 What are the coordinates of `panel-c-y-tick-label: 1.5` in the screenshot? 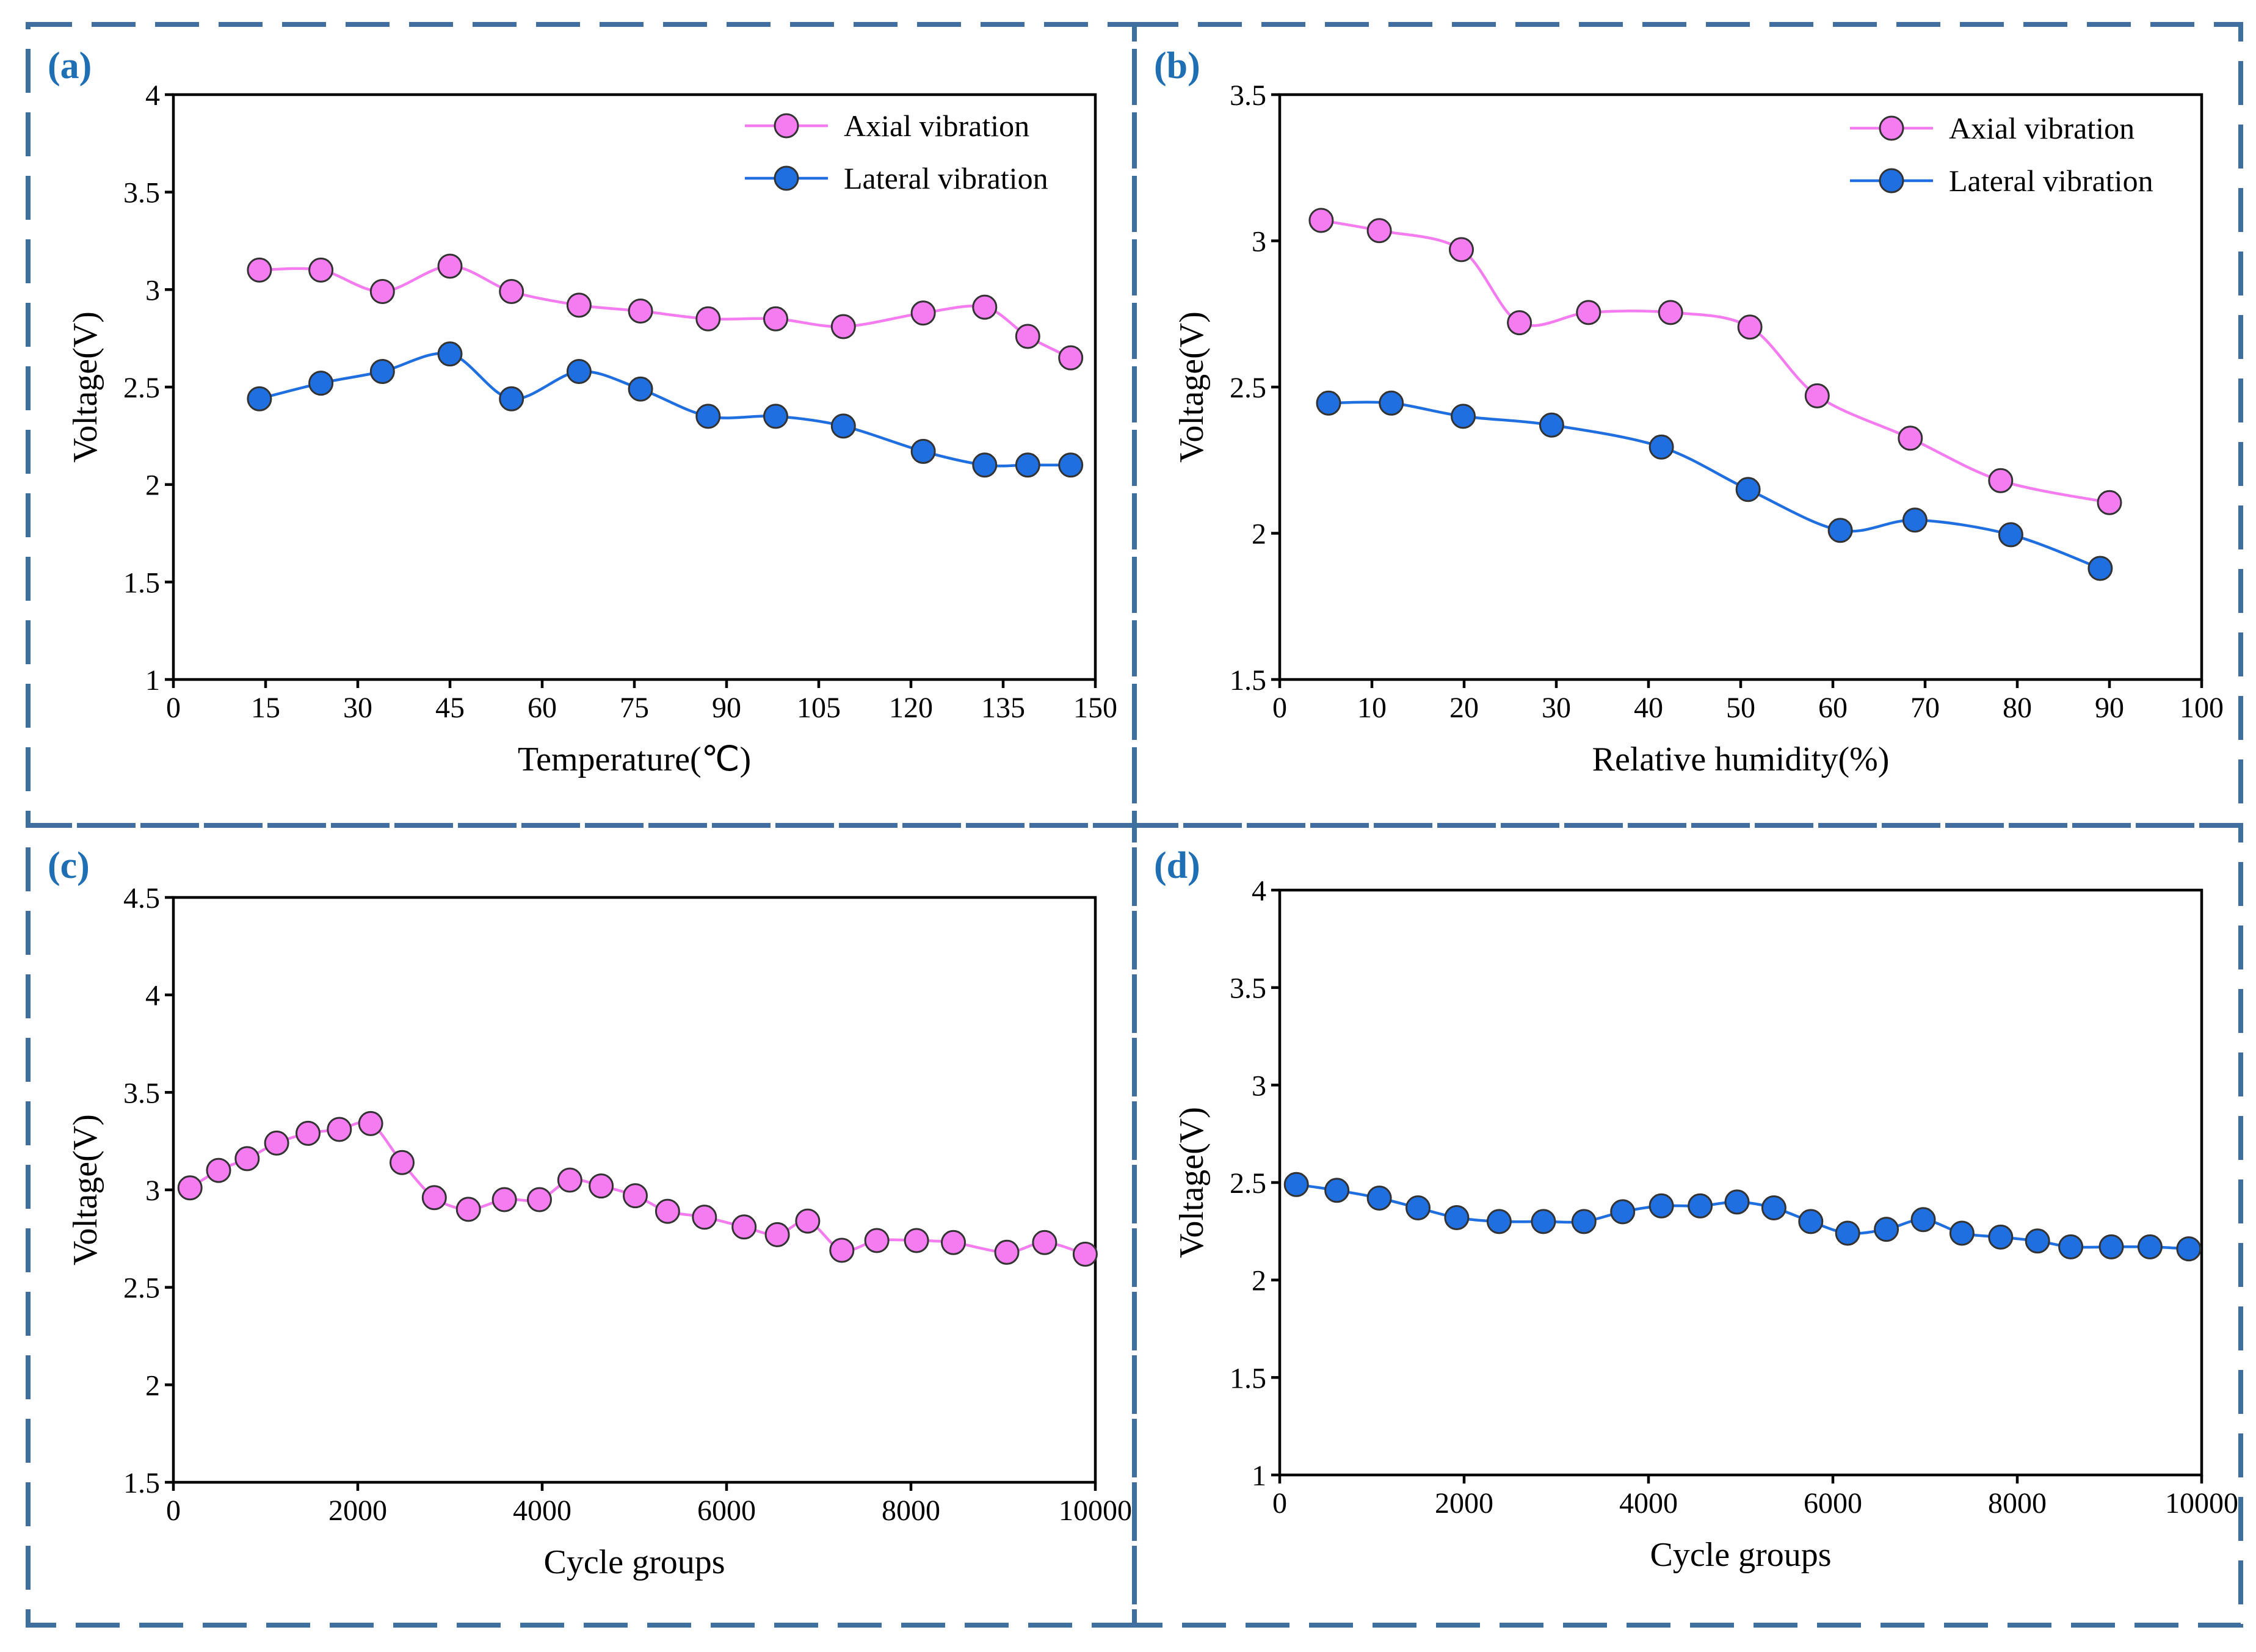 It's located at (141, 1483).